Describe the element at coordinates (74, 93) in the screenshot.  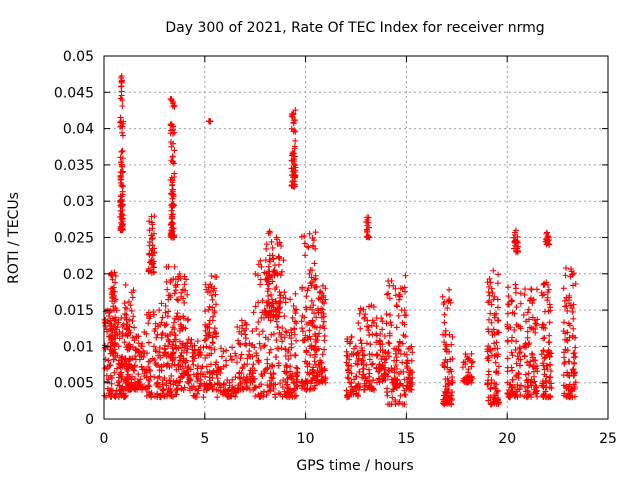
I see `y-tick-label: 0.045` at that location.